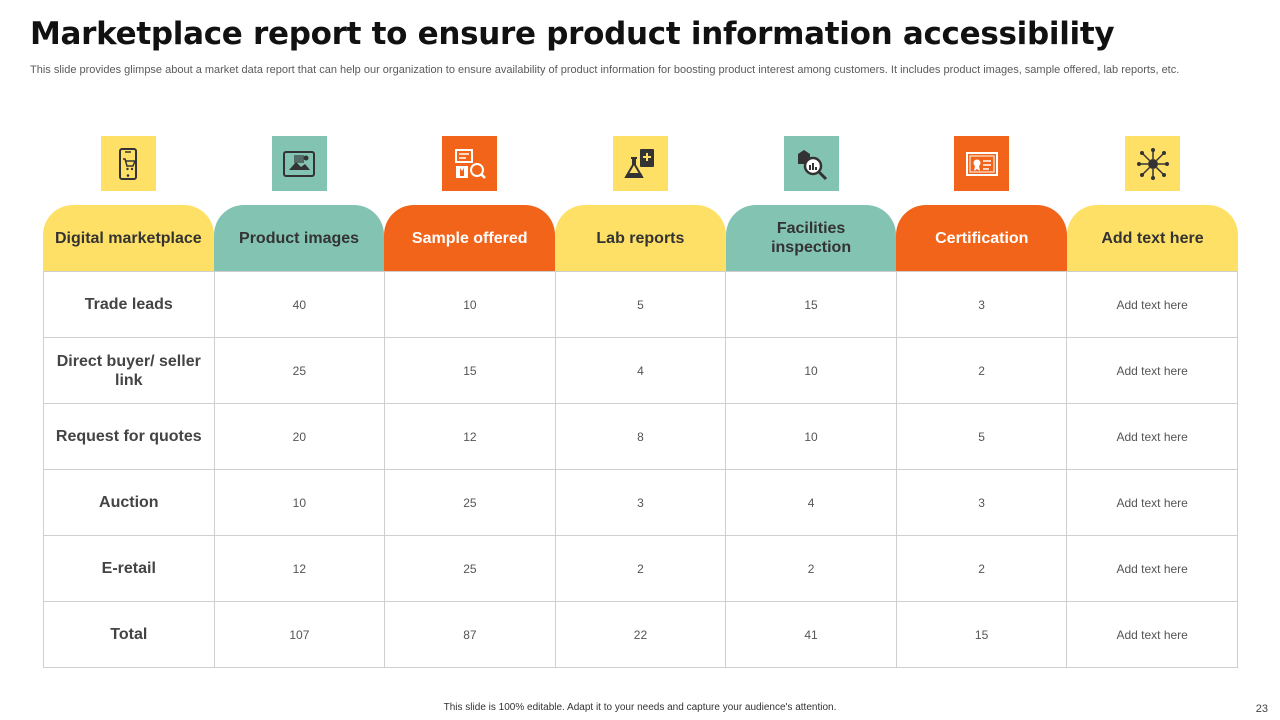  I want to click on table-row: E-retail 12 25 2 2 2 Add text here, so click(641, 569).